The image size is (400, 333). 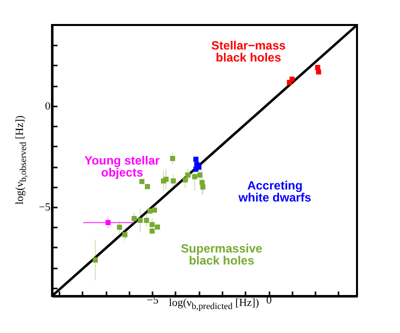 I want to click on series-label: Stellar−mass black holes, so click(x=248, y=51).